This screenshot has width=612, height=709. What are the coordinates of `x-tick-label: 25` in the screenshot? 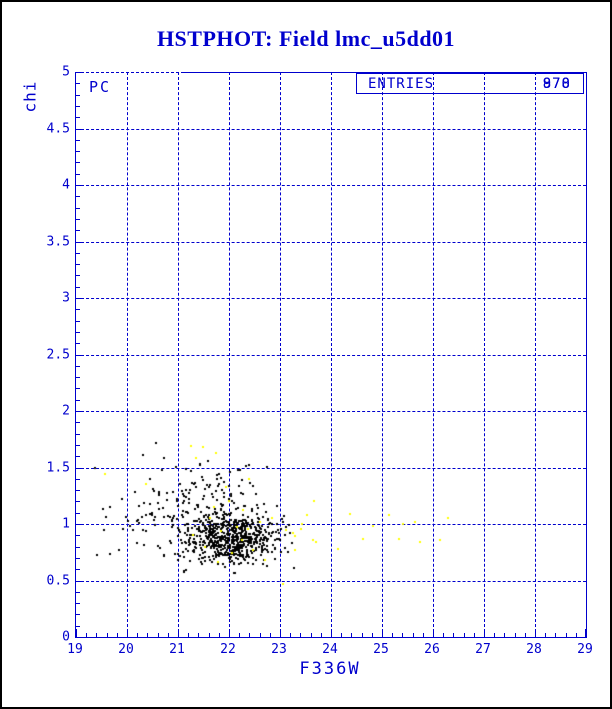 It's located at (381, 649).